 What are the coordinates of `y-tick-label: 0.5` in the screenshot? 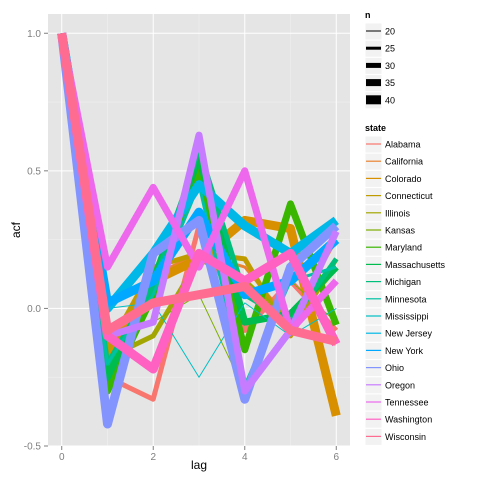 It's located at (34, 171).